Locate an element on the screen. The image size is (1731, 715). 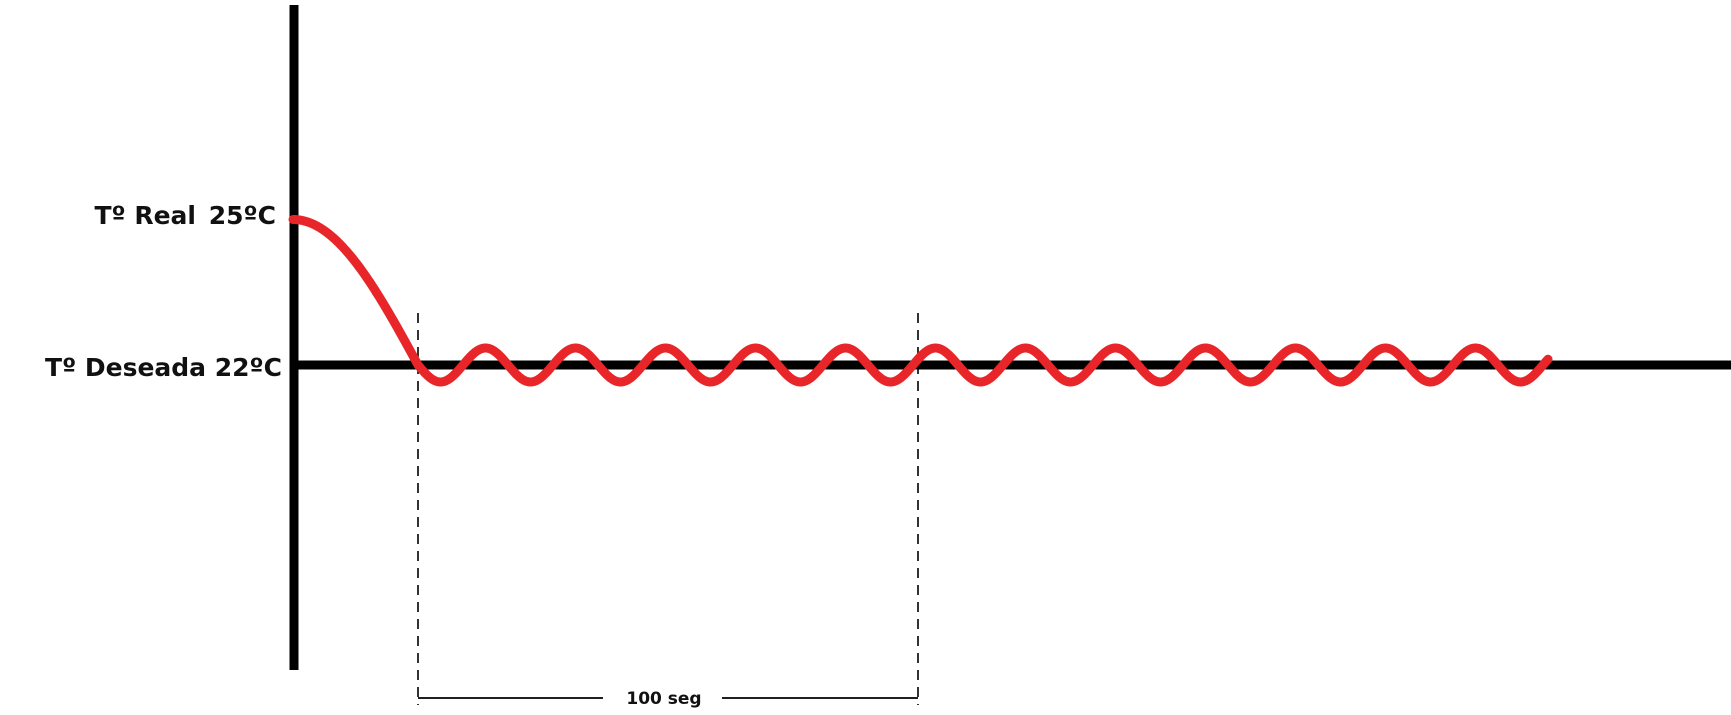
interval-label: 100 seg is located at coordinates (663, 699).